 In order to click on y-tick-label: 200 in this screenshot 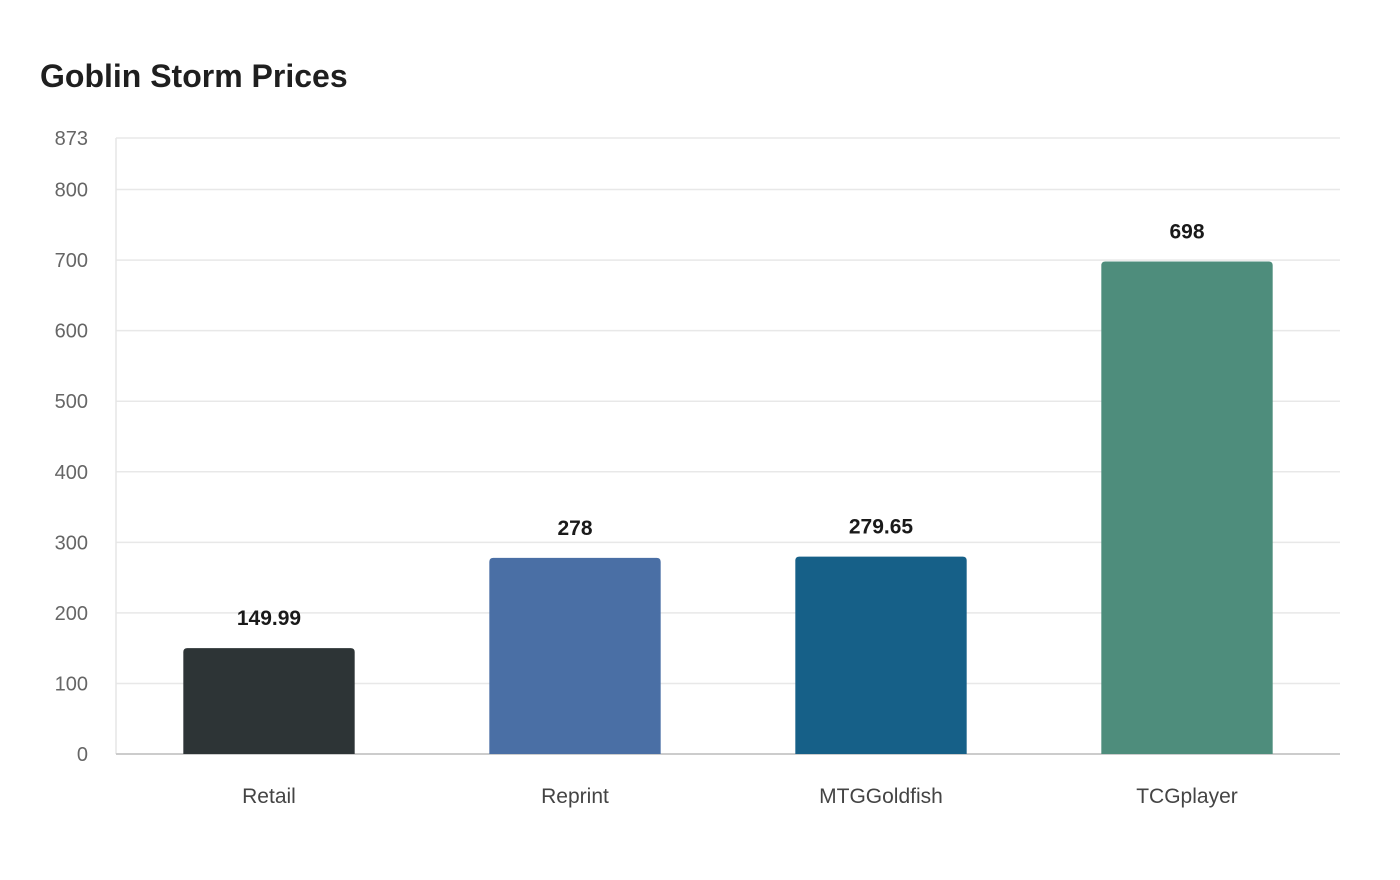, I will do `click(71, 614)`.